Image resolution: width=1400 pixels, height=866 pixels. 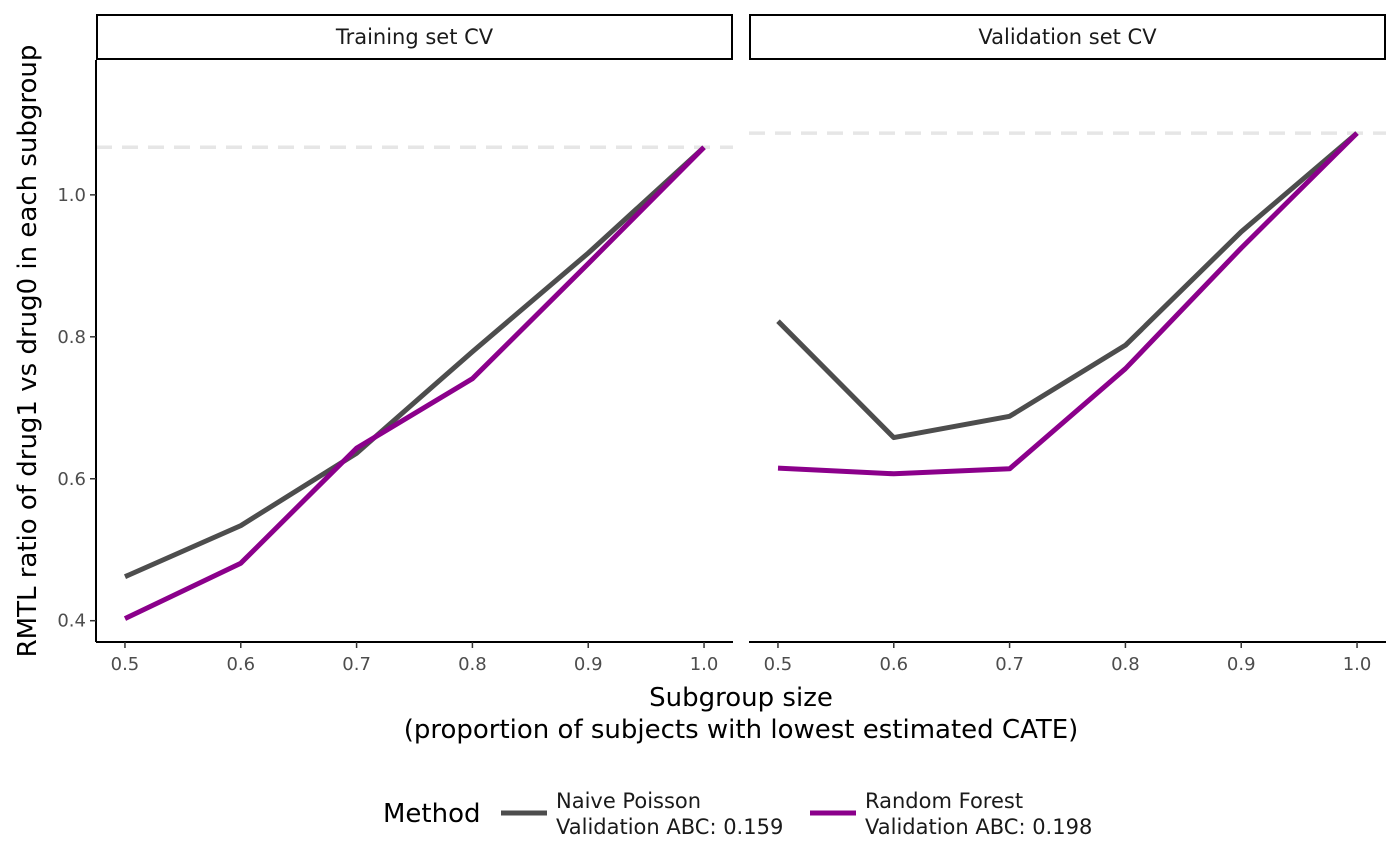 What do you see at coordinates (978, 827) in the screenshot?
I see `legend-label-random-forest-line-2: Validation ABC: 0.198` at bounding box center [978, 827].